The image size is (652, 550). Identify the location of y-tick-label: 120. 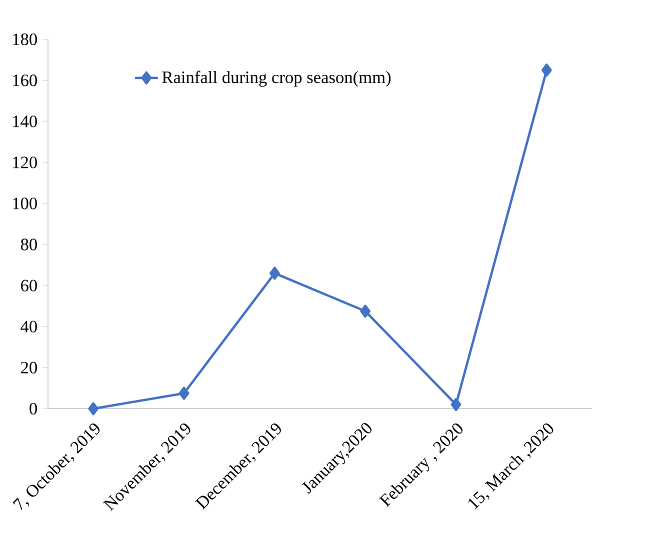
(25, 162).